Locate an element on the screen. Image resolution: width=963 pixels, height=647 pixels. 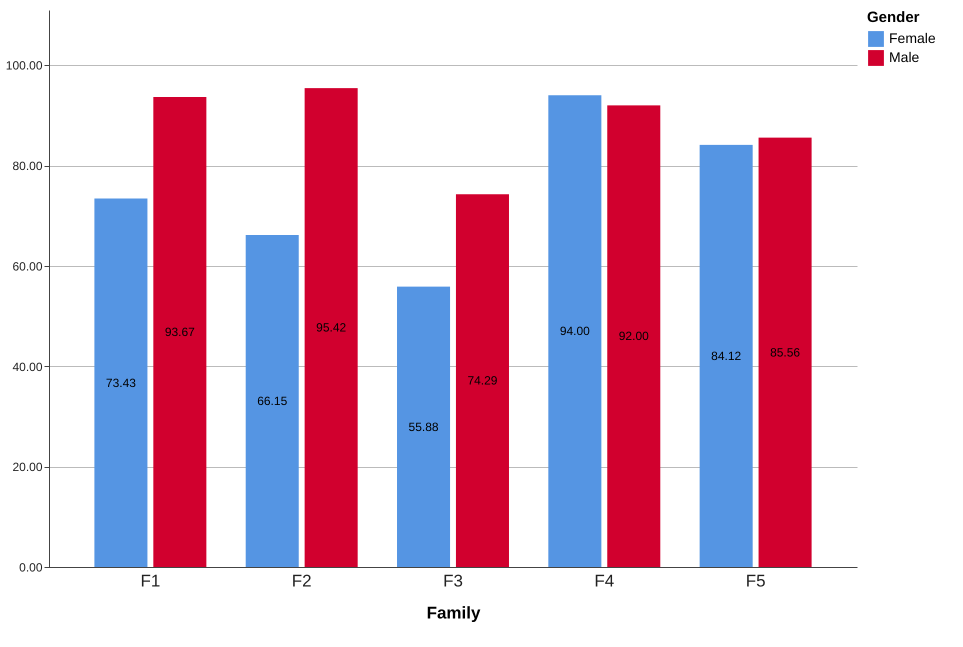
legend-title: Gender is located at coordinates (893, 17).